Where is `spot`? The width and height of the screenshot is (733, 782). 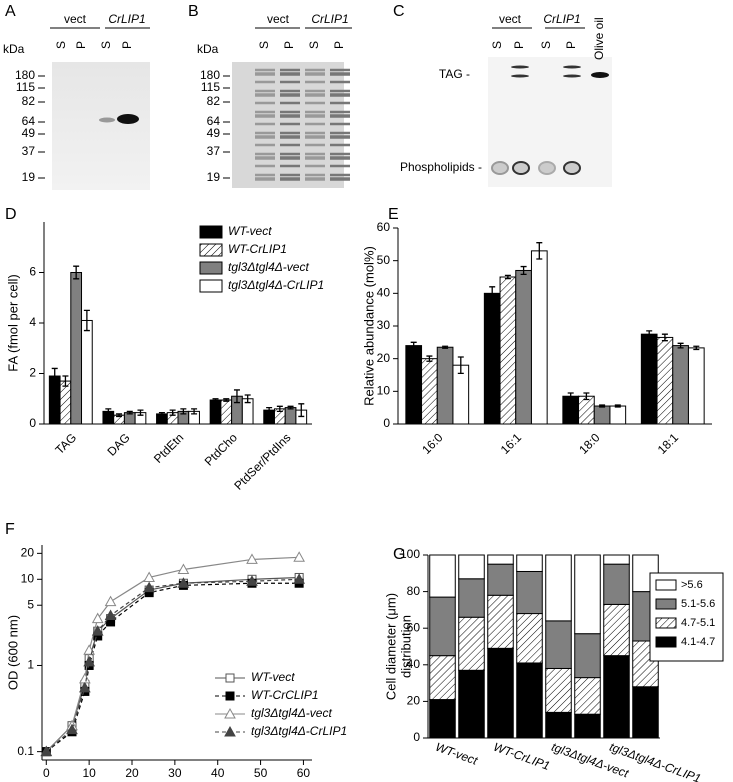
spot is located at coordinates (547, 168).